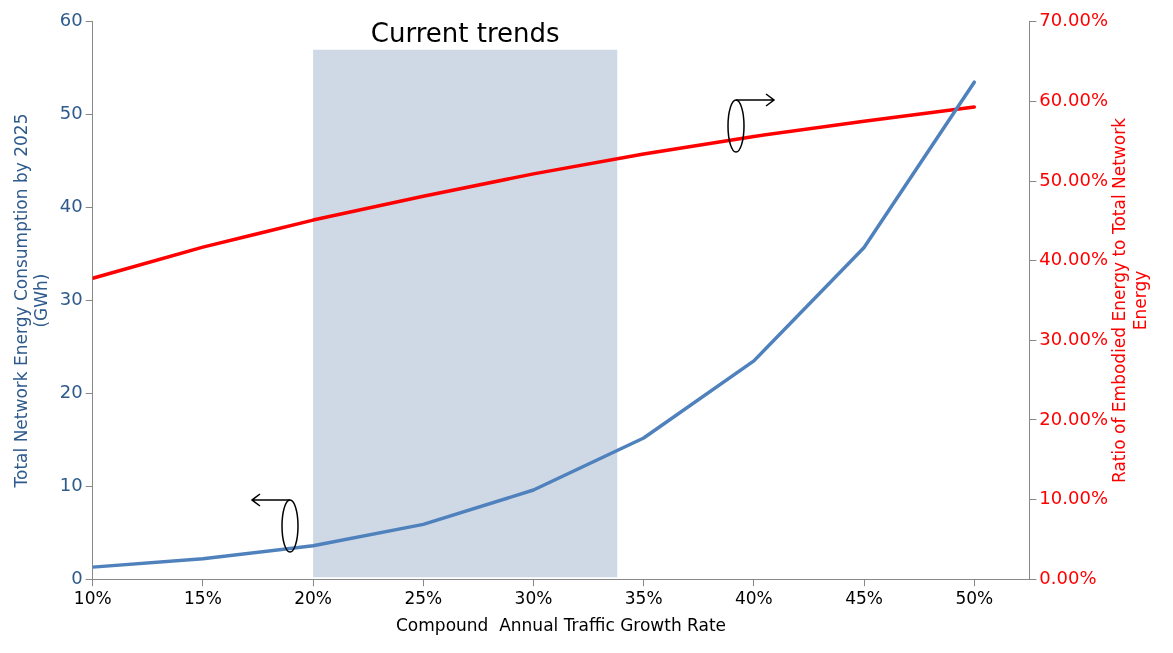 The image size is (1173, 653). What do you see at coordinates (465, 32) in the screenshot?
I see `band-label: Current trends` at bounding box center [465, 32].